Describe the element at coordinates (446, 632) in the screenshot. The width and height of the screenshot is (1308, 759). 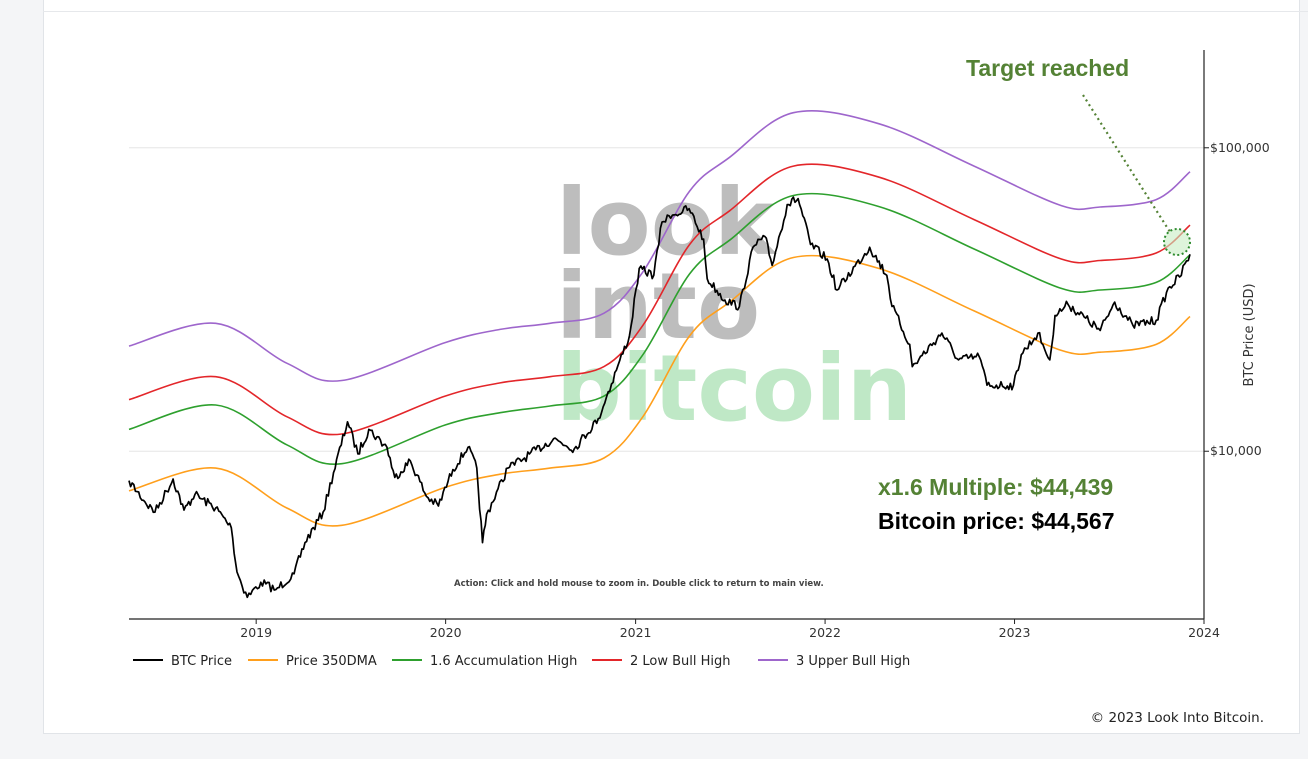
I see `x-tick-label-2020: 2020` at that location.